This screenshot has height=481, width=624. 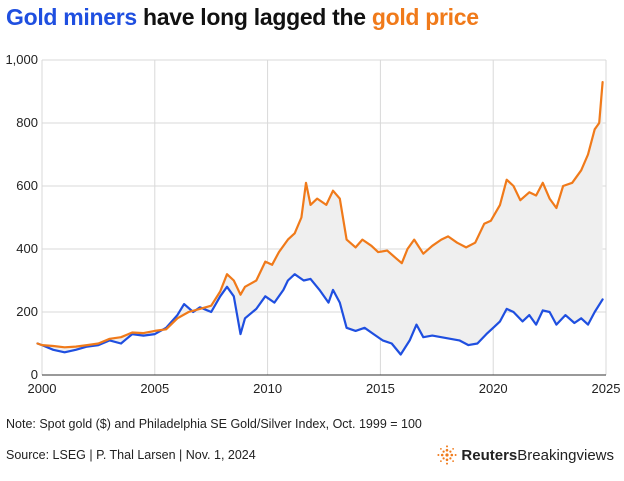 What do you see at coordinates (489, 455) in the screenshot?
I see `brand-name-bold: Reuters` at bounding box center [489, 455].